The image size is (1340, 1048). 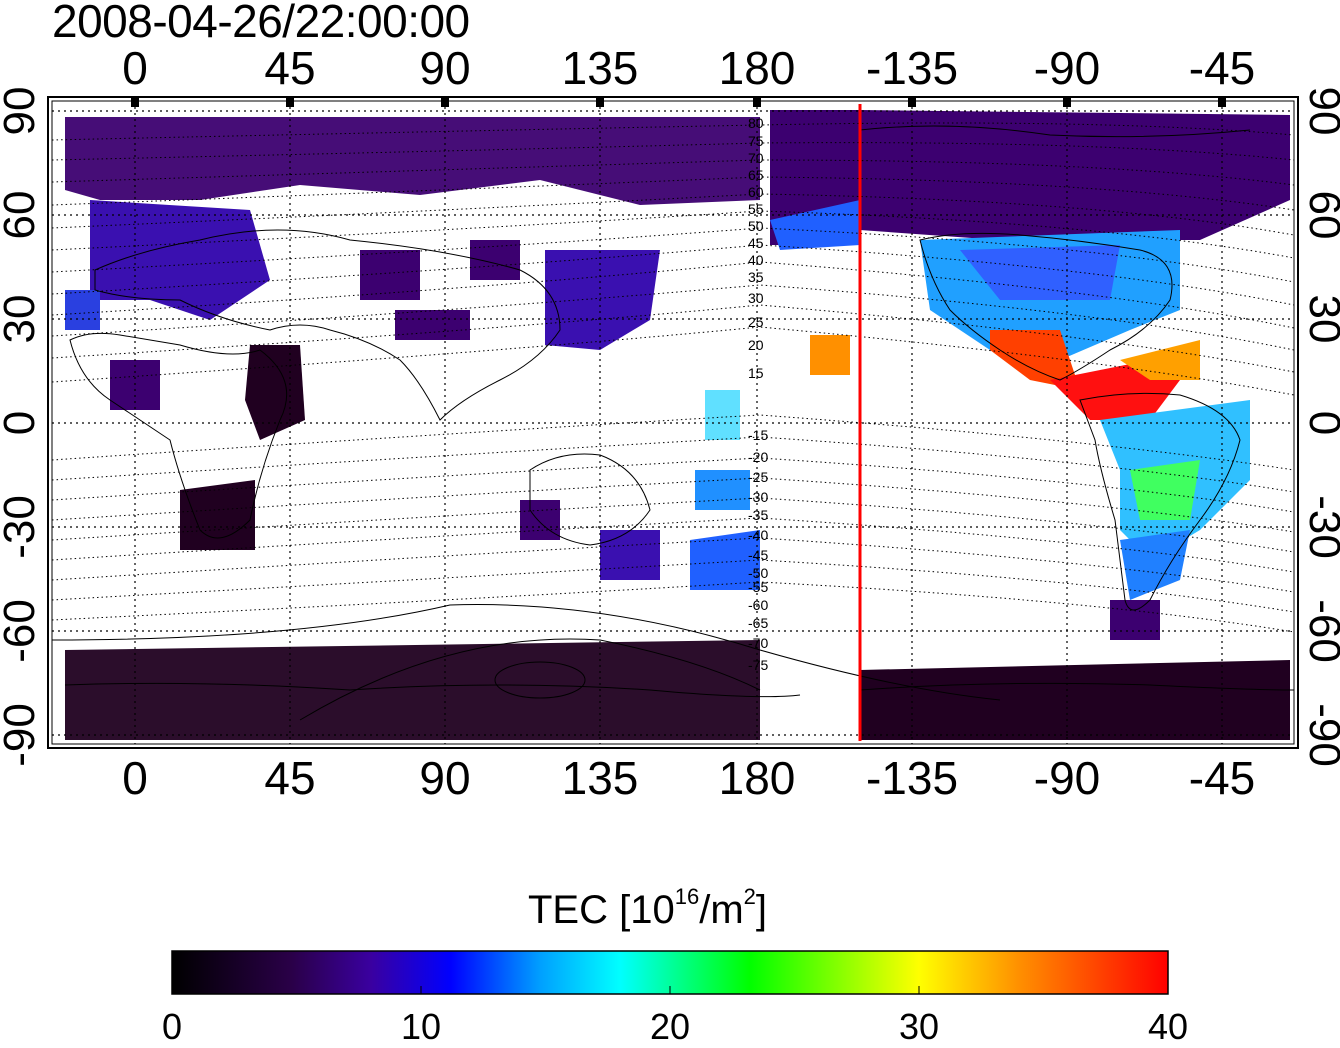 What do you see at coordinates (756, 226) in the screenshot?
I see `contour-label: 50` at bounding box center [756, 226].